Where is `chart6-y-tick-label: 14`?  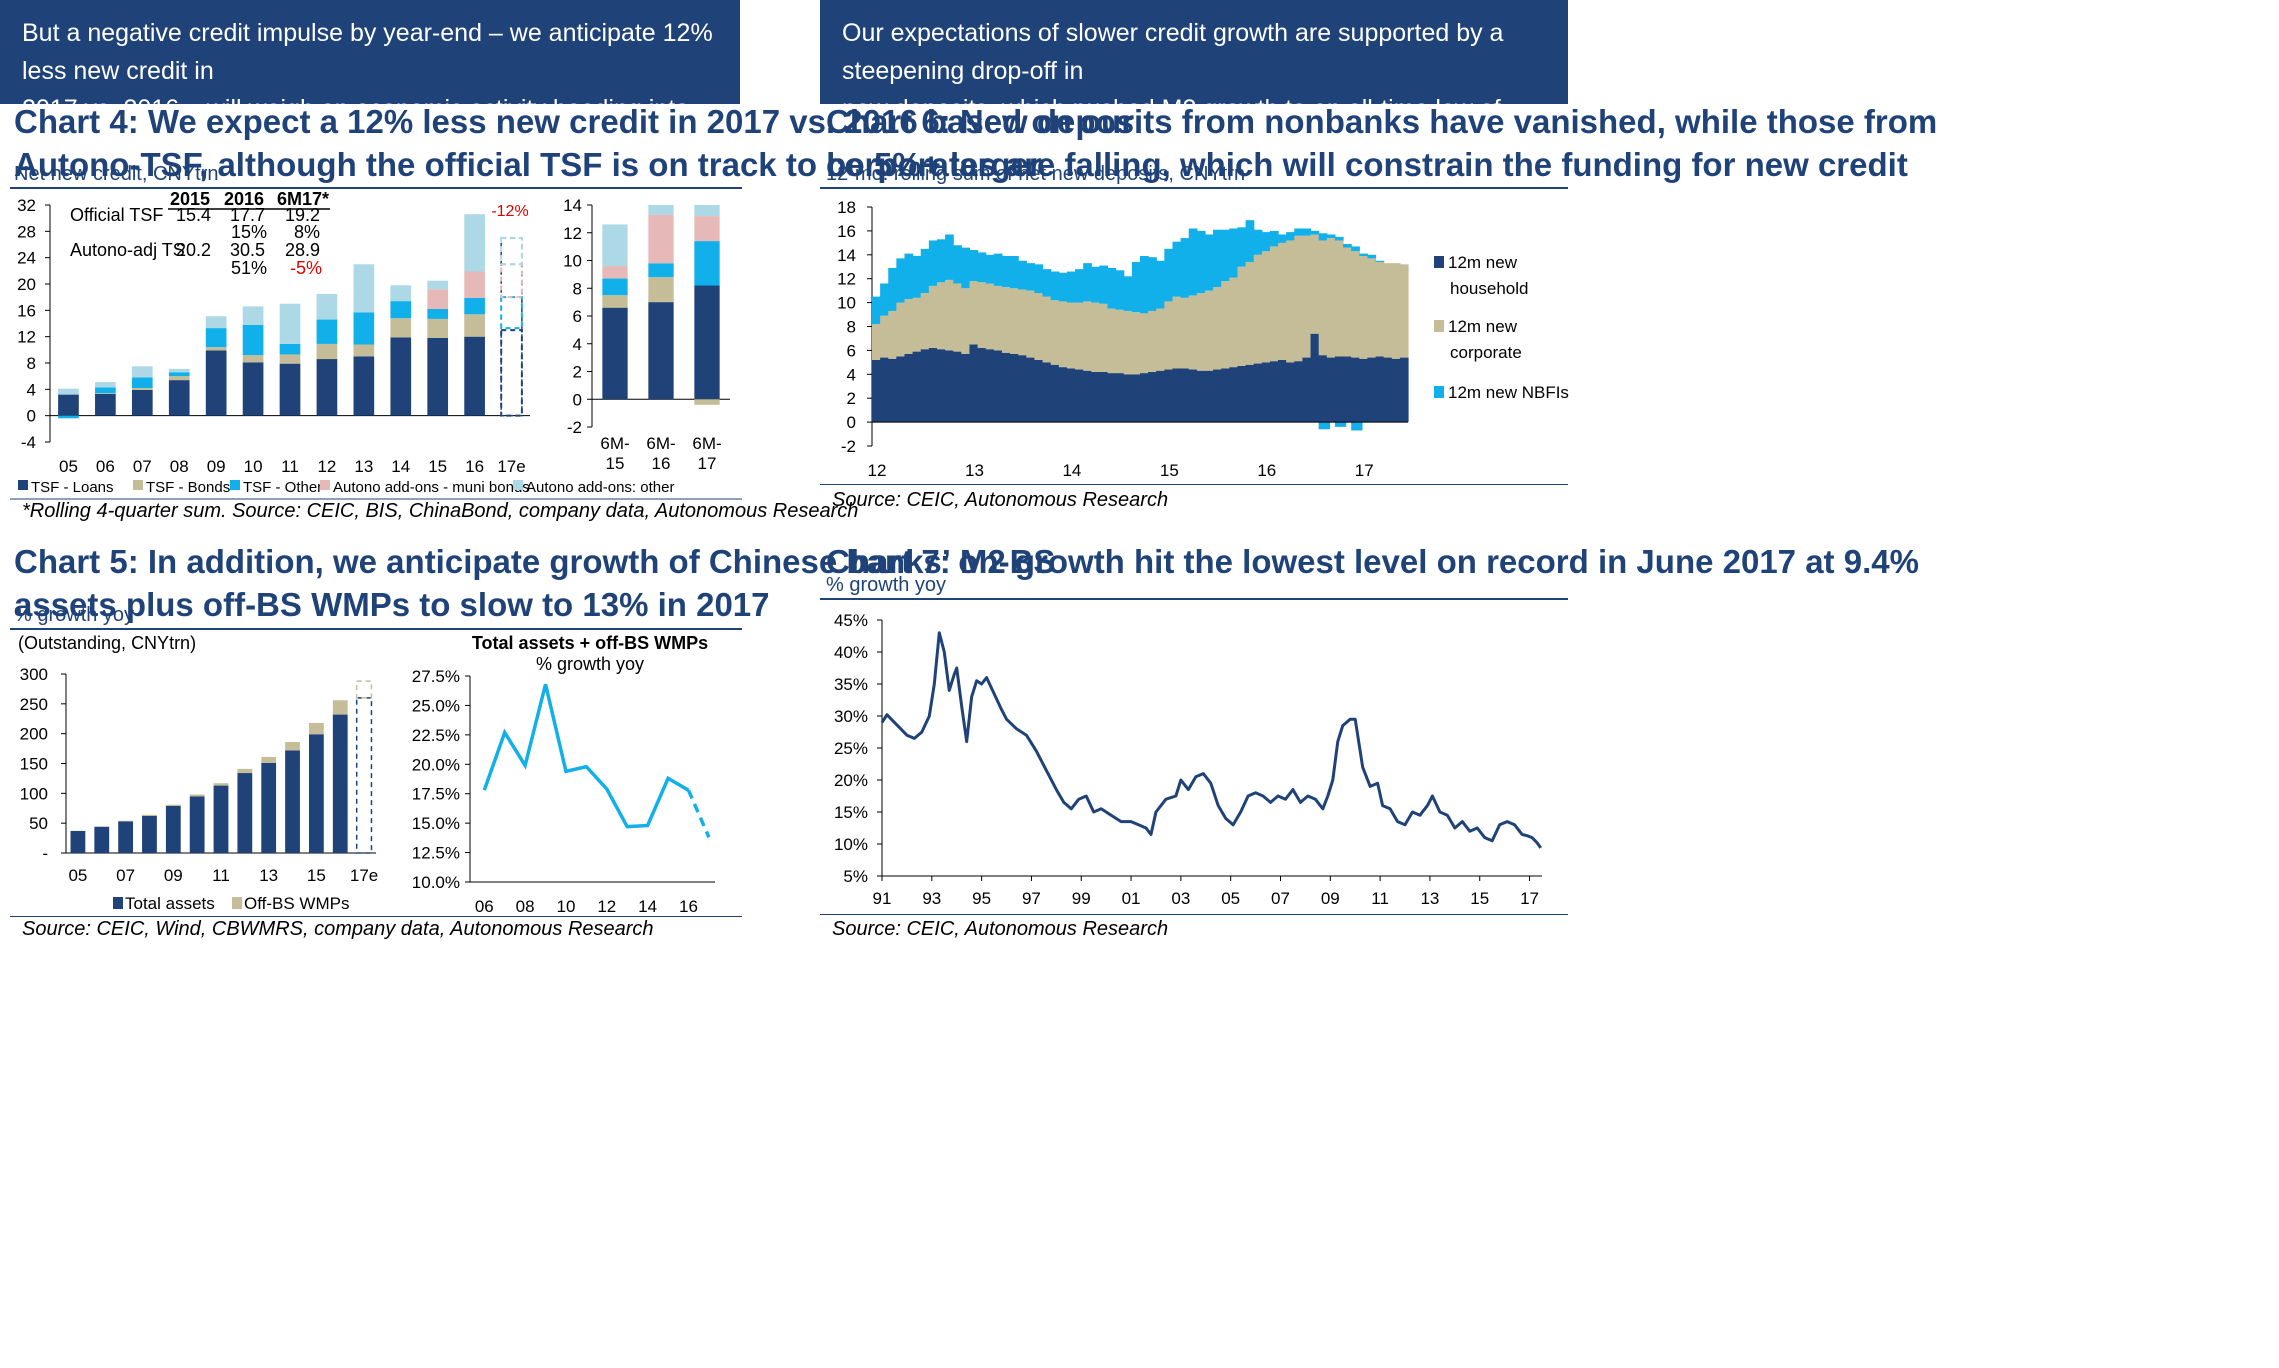
chart6-y-tick-label: 14 is located at coordinates (846, 255).